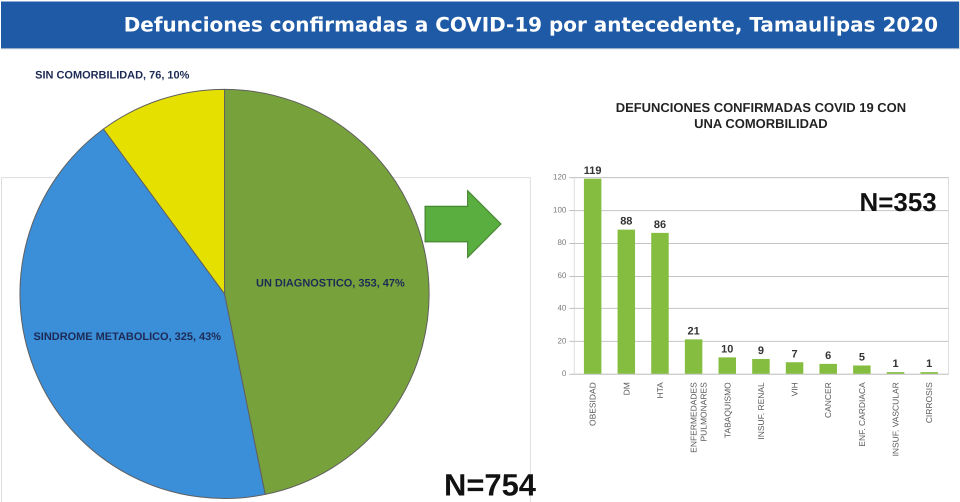 Image resolution: width=960 pixels, height=502 pixels. Describe the element at coordinates (560, 177) in the screenshot. I see `y-tick-label: 120` at that location.